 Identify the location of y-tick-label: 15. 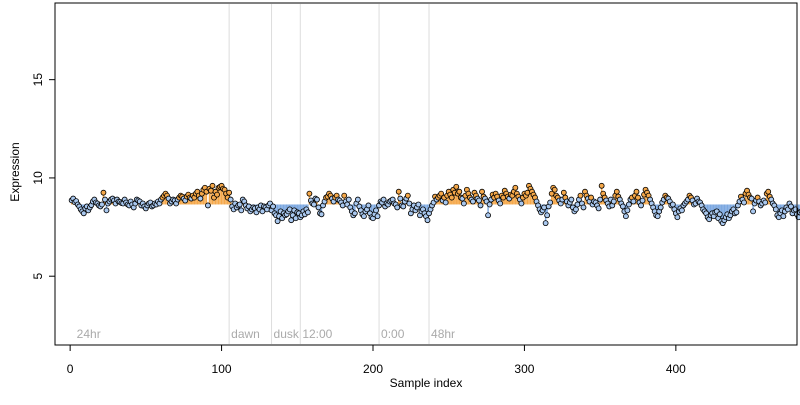
(38, 80).